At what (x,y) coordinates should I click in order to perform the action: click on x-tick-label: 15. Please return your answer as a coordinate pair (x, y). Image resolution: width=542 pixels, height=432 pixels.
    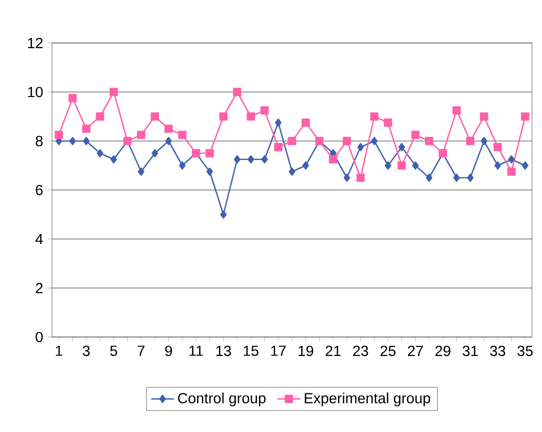
    Looking at the image, I should click on (251, 351).